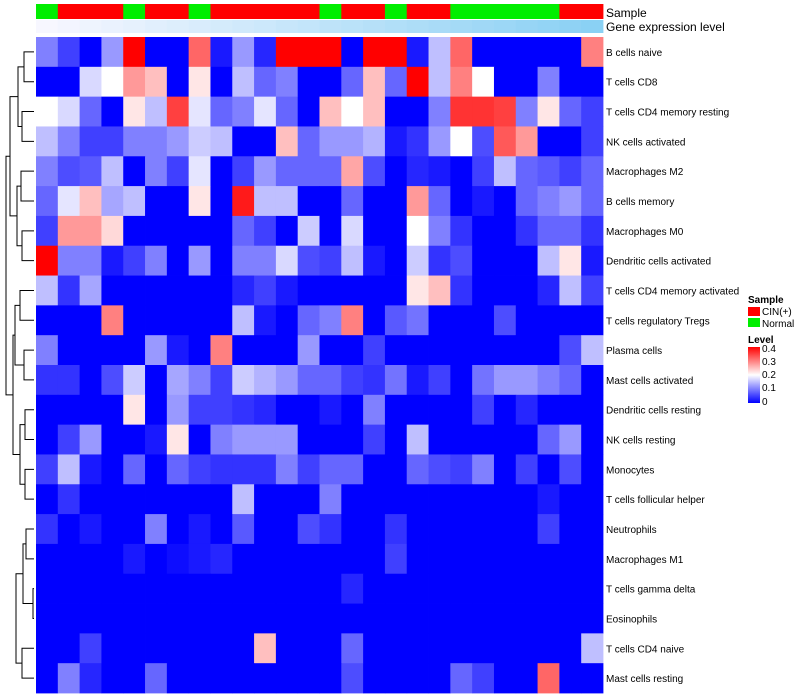  Describe the element at coordinates (645, 142) in the screenshot. I see `row-label: NK cells activated` at that location.